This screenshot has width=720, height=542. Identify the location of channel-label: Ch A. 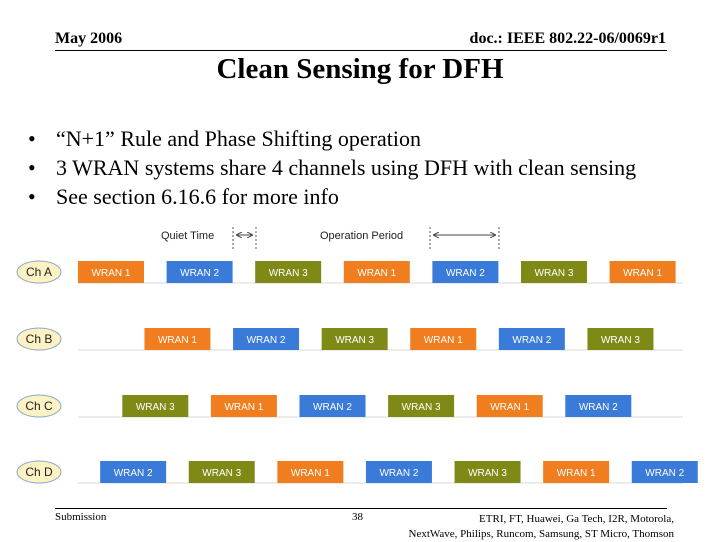
(39, 272).